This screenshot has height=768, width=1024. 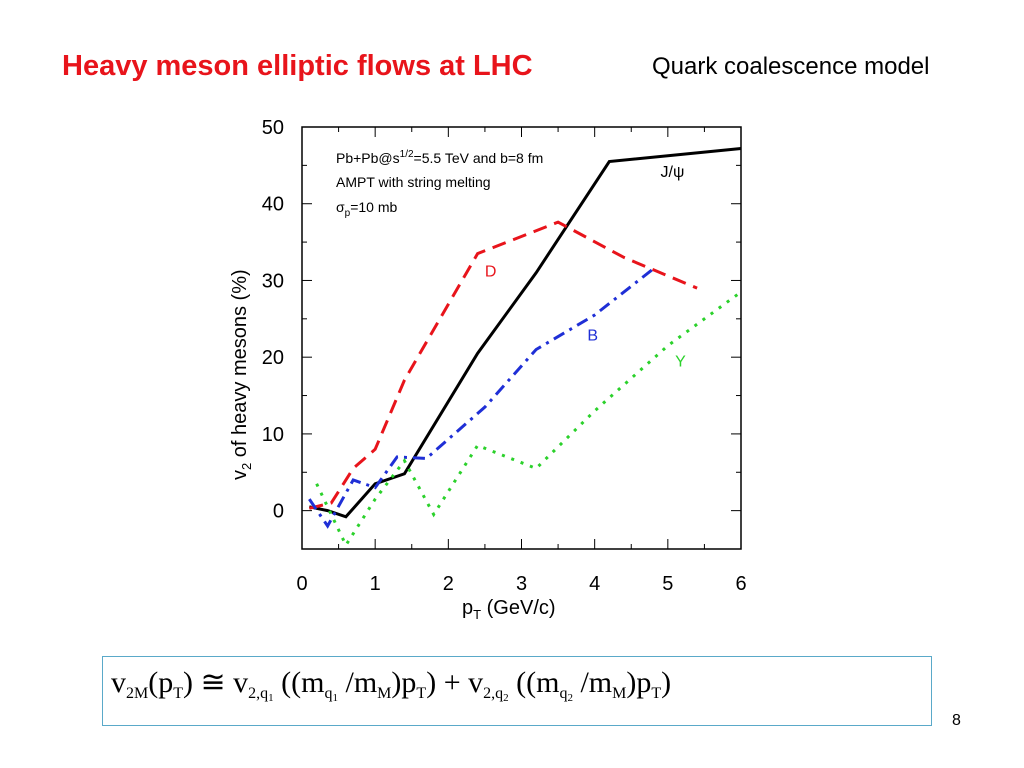 I want to click on x-tick-label: 4, so click(x=594, y=584).